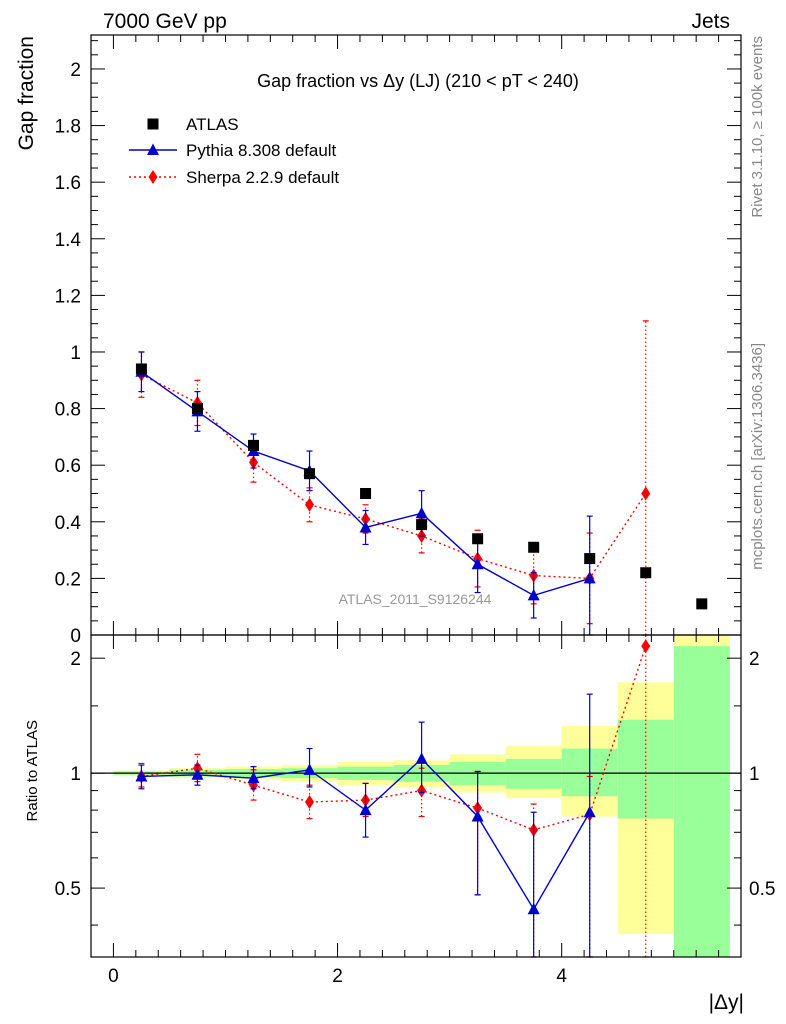  What do you see at coordinates (153, 177) in the screenshot?
I see `legend-sherpa-marker` at bounding box center [153, 177].